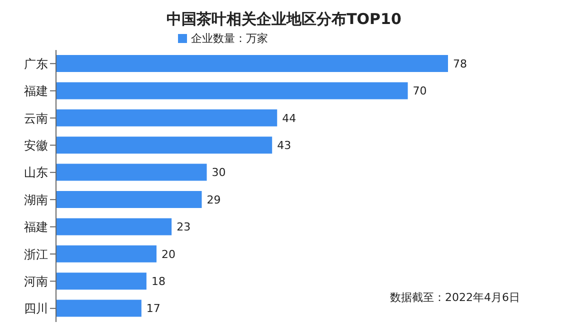  I want to click on chart-title: 中国茶叶相关企业地区分布TOP10, so click(284, 19).